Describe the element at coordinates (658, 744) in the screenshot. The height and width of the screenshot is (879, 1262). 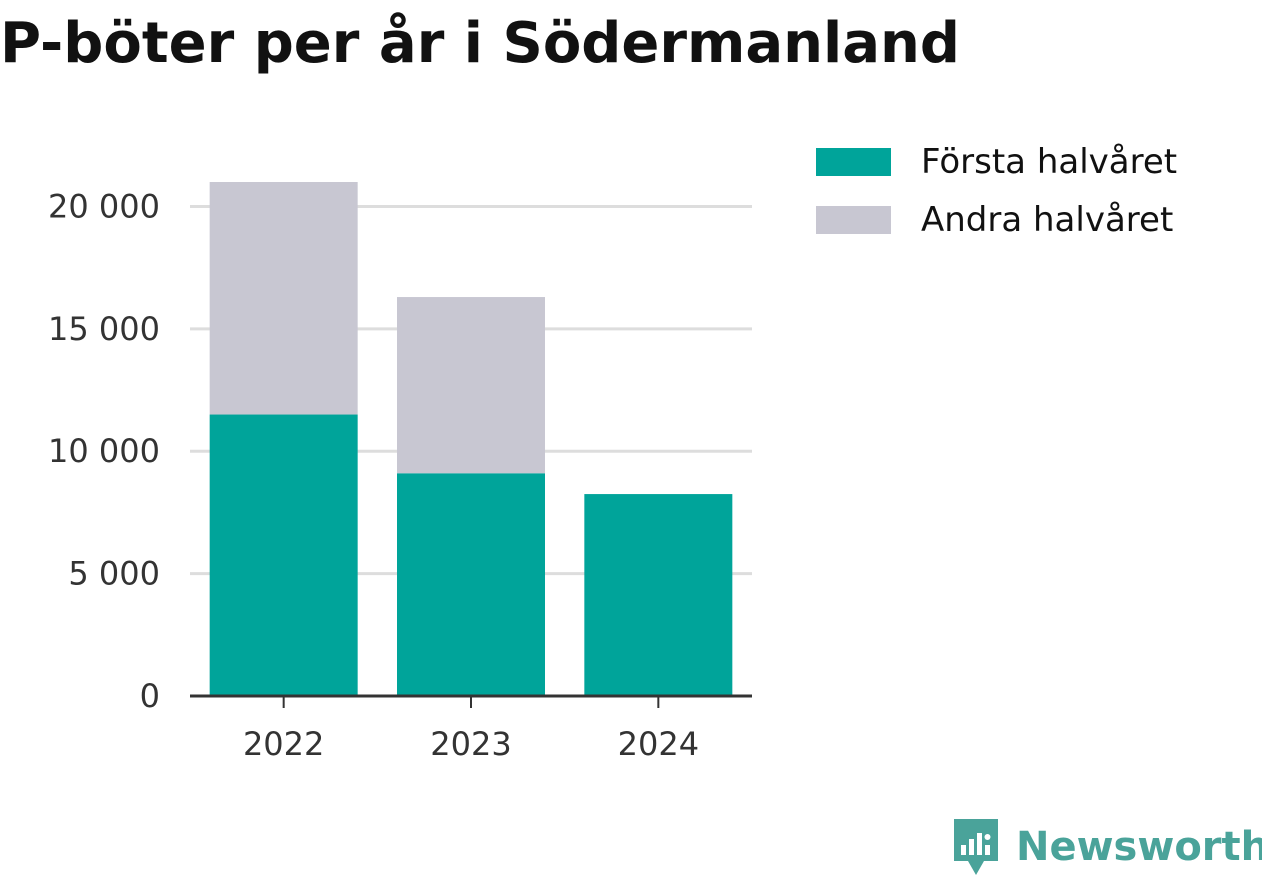
I see `x-tick-label: 2024` at that location.